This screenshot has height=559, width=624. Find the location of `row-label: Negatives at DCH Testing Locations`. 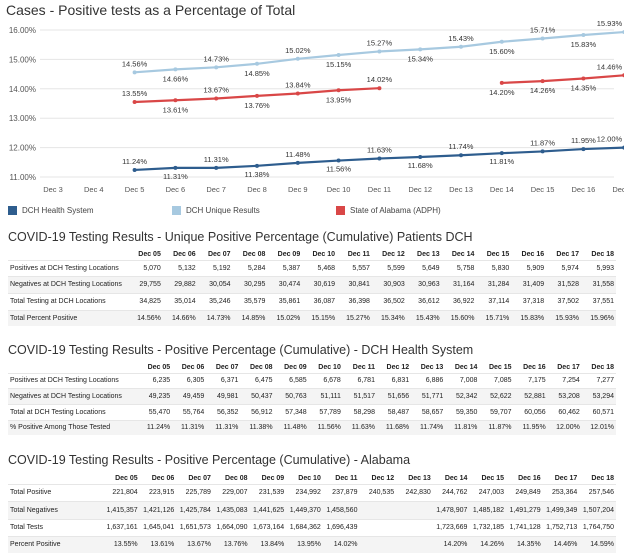

row-label: Negatives at DCH Testing Locations is located at coordinates (68, 284).